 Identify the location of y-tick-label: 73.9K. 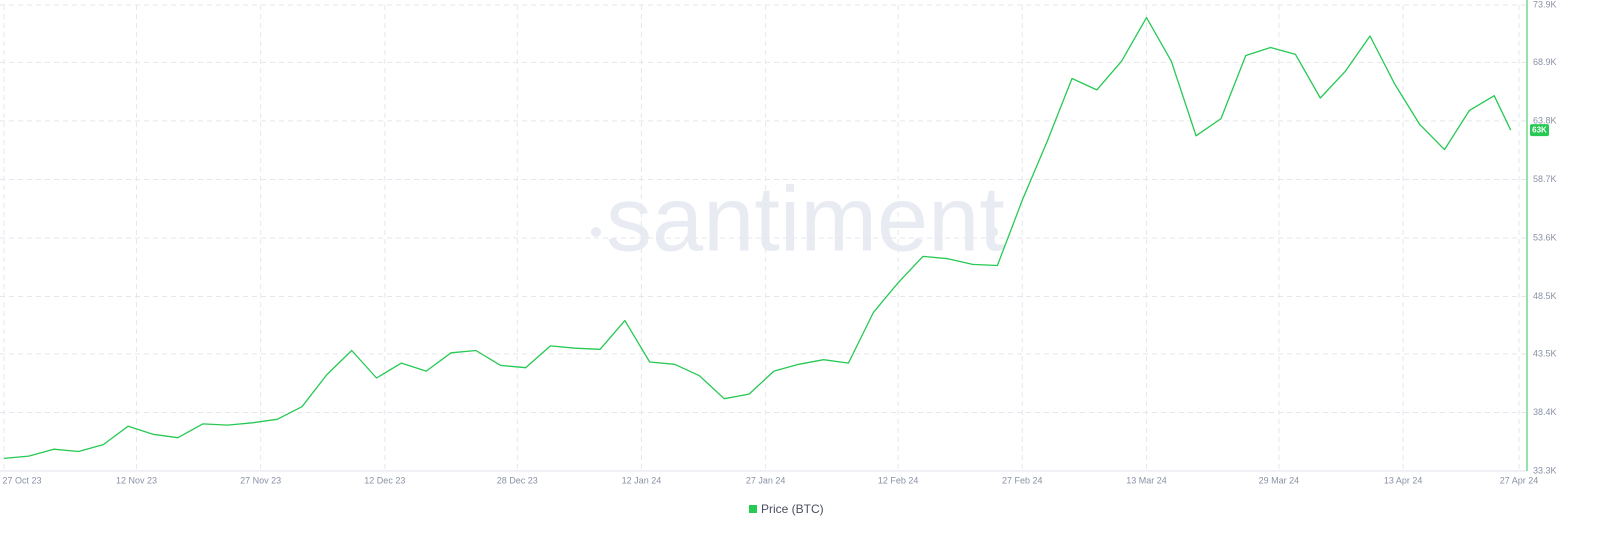
(1545, 4).